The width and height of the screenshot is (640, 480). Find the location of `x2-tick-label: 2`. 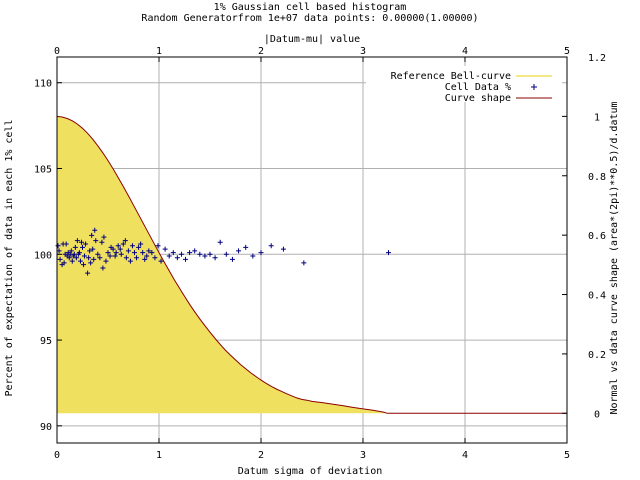

x2-tick-label: 2 is located at coordinates (261, 51).